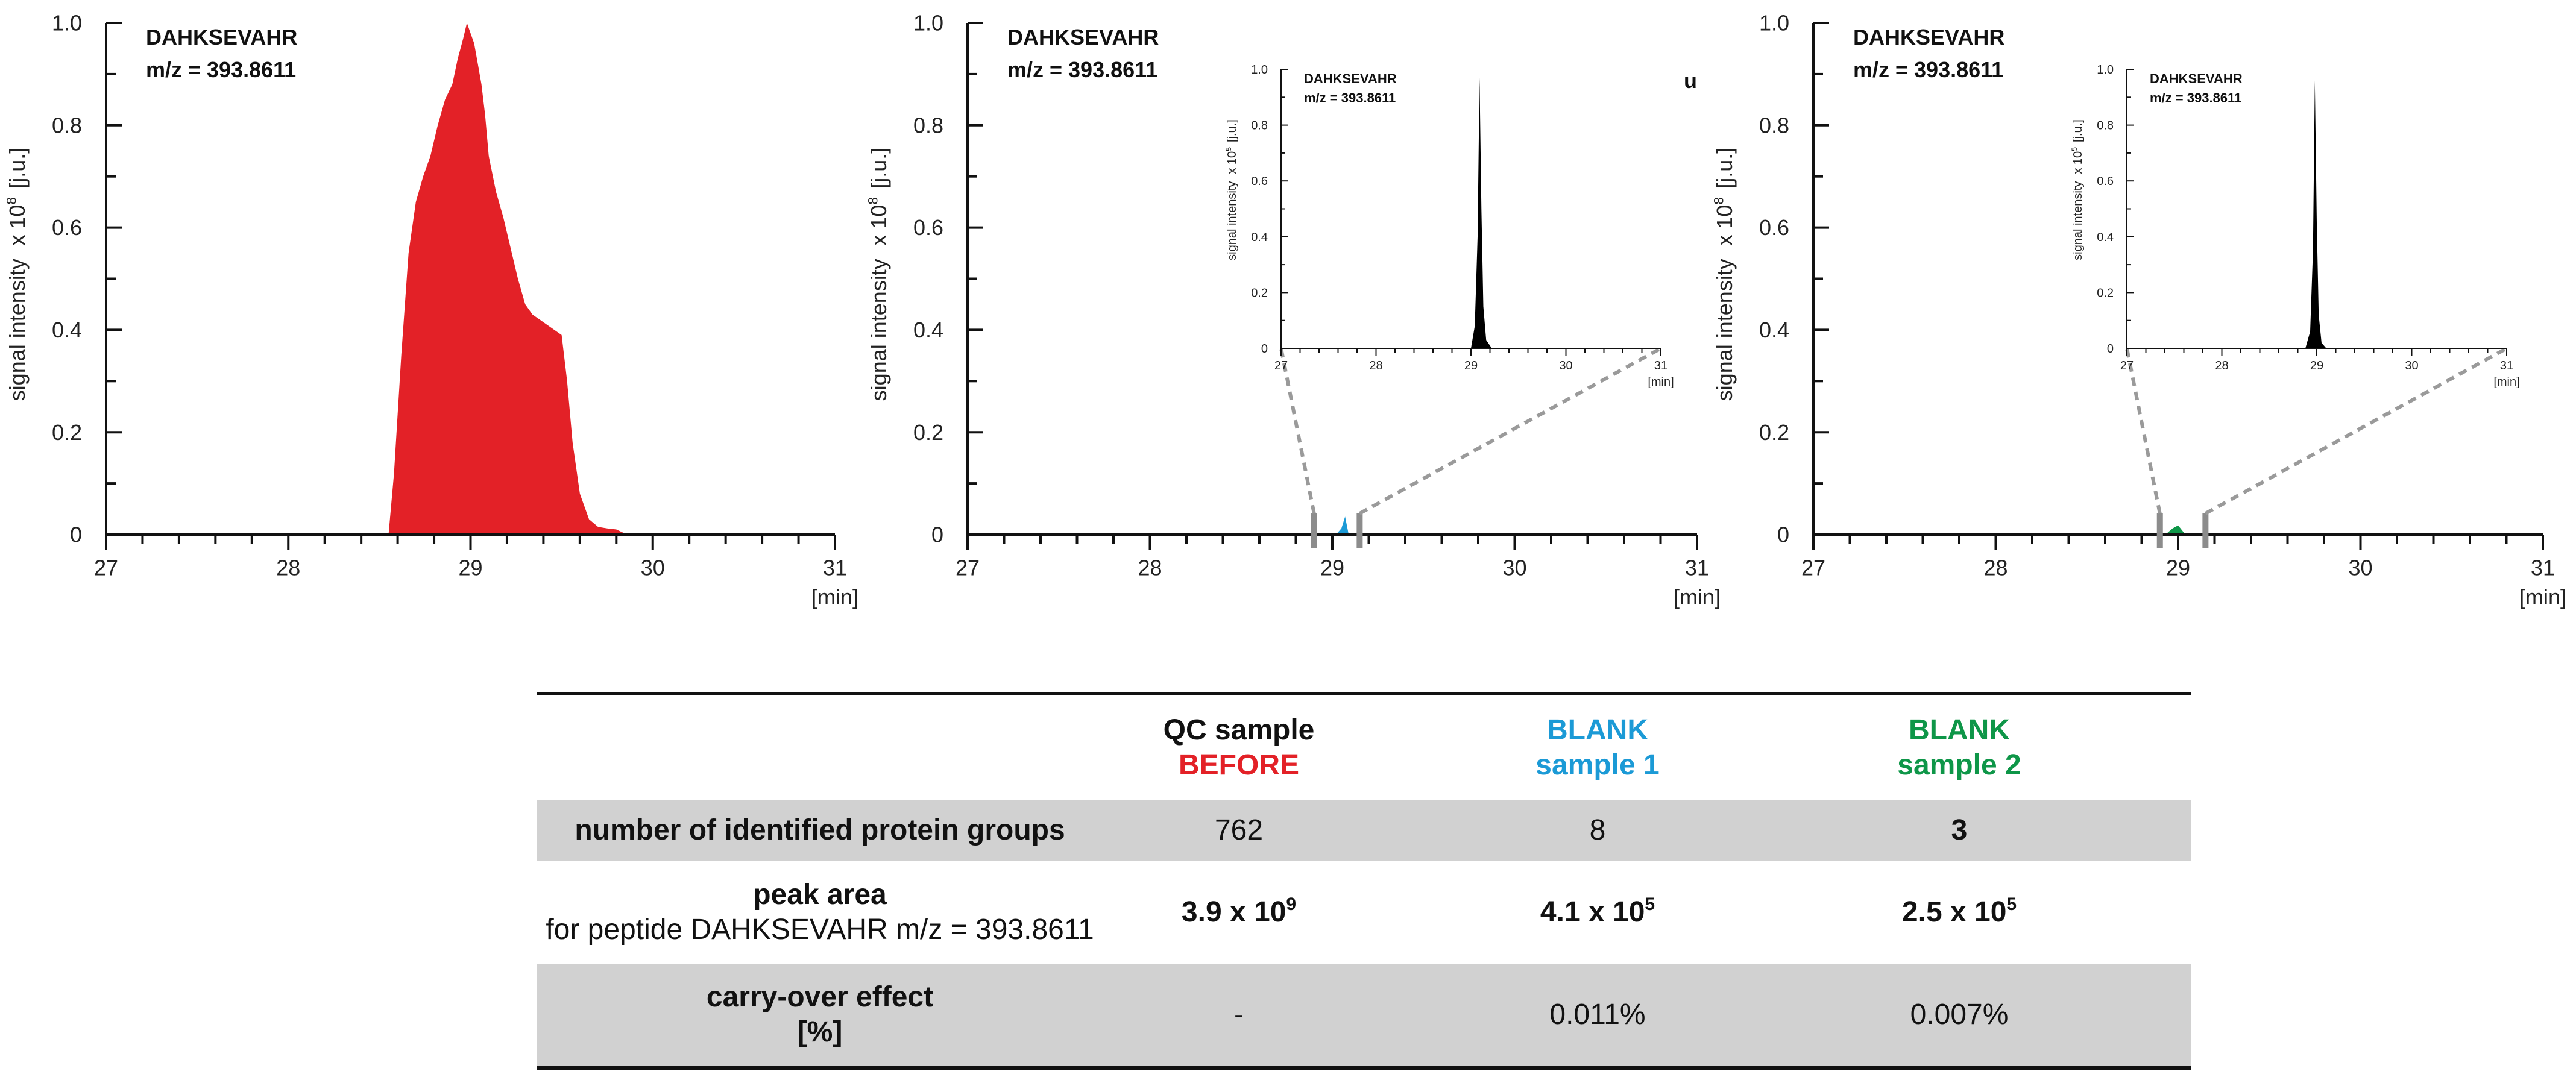 Image resolution: width=2576 pixels, height=1083 pixels. Describe the element at coordinates (1364, 693) in the screenshot. I see `table-top-rule` at that location.